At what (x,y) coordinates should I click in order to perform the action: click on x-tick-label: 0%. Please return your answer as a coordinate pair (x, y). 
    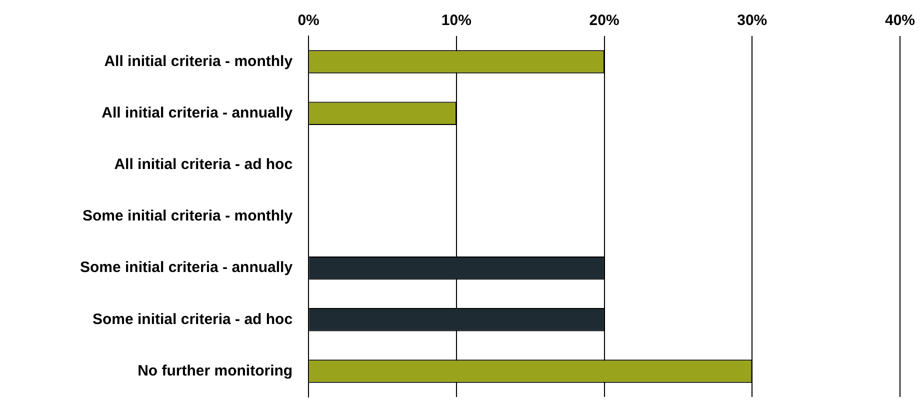
    Looking at the image, I should click on (309, 21).